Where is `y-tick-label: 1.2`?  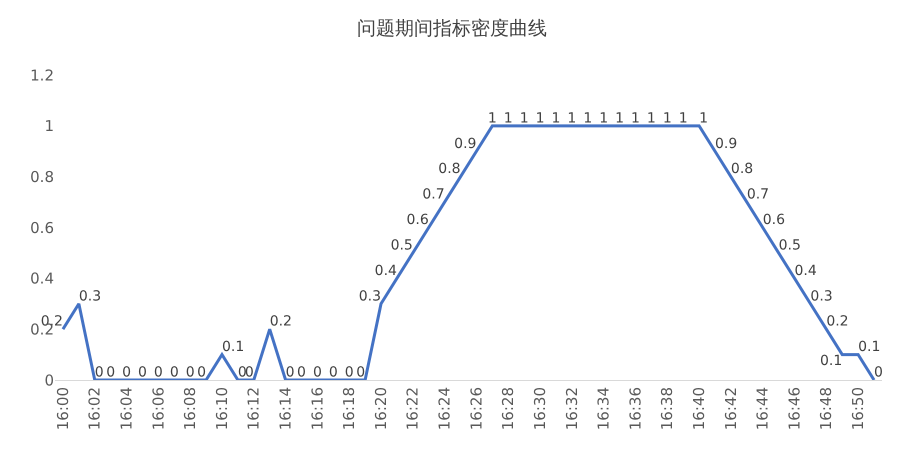 y-tick-label: 1.2 is located at coordinates (42, 75).